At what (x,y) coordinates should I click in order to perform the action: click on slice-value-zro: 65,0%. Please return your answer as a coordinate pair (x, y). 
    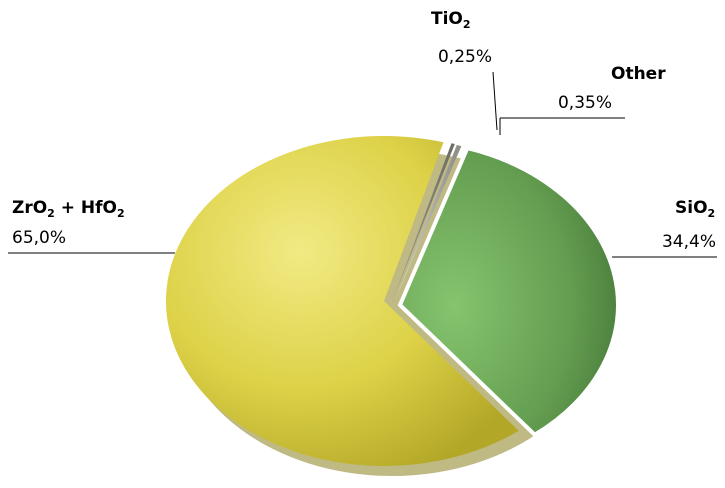
    Looking at the image, I should click on (39, 238).